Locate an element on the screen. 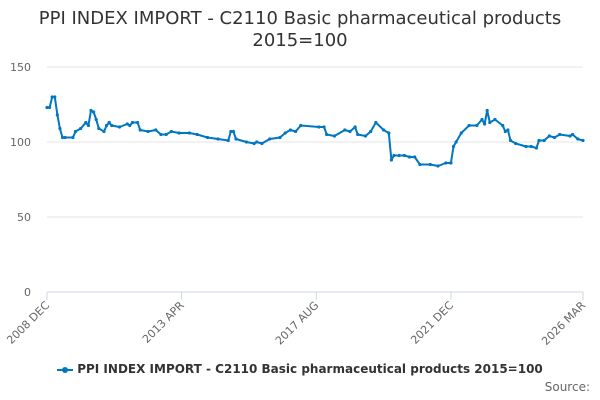 This screenshot has height=400, width=600. x-tick-label: 2026 MAR is located at coordinates (563, 323).